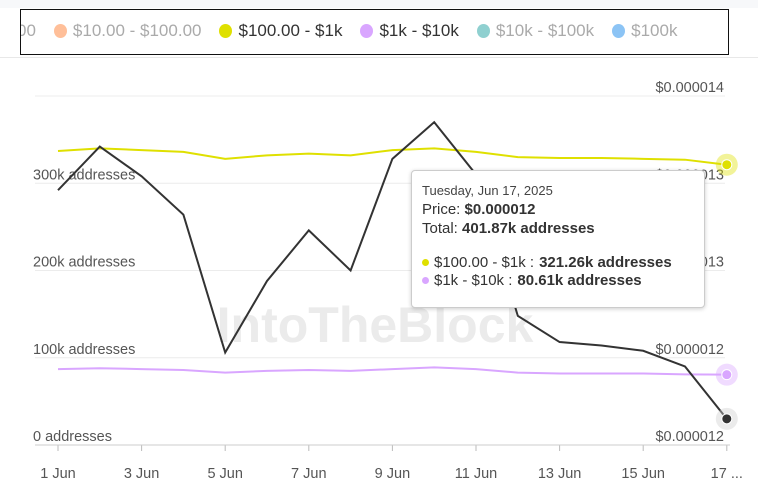 The image size is (758, 496). I want to click on row-value: 80.61k addresses, so click(579, 280).